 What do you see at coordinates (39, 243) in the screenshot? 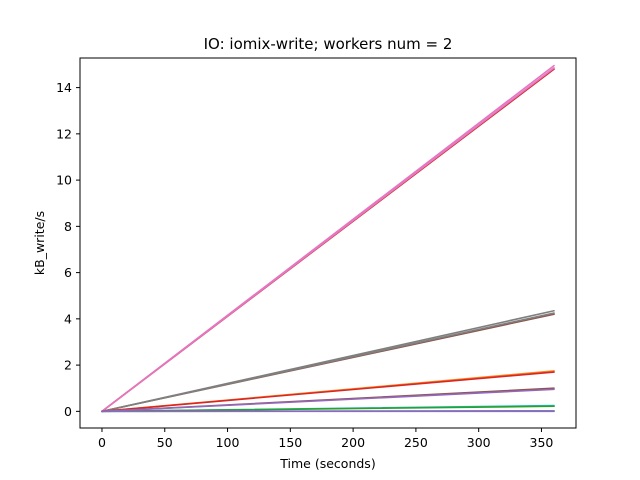
I see `y-axis-label: kB_write/s` at bounding box center [39, 243].